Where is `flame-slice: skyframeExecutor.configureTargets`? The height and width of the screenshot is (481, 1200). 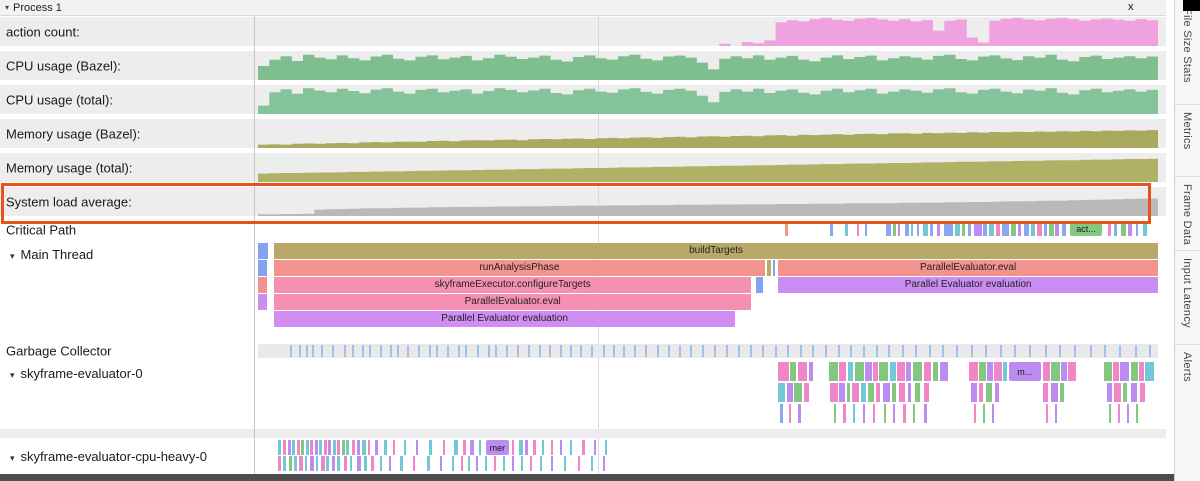 flame-slice: skyframeExecutor.configureTargets is located at coordinates (513, 285).